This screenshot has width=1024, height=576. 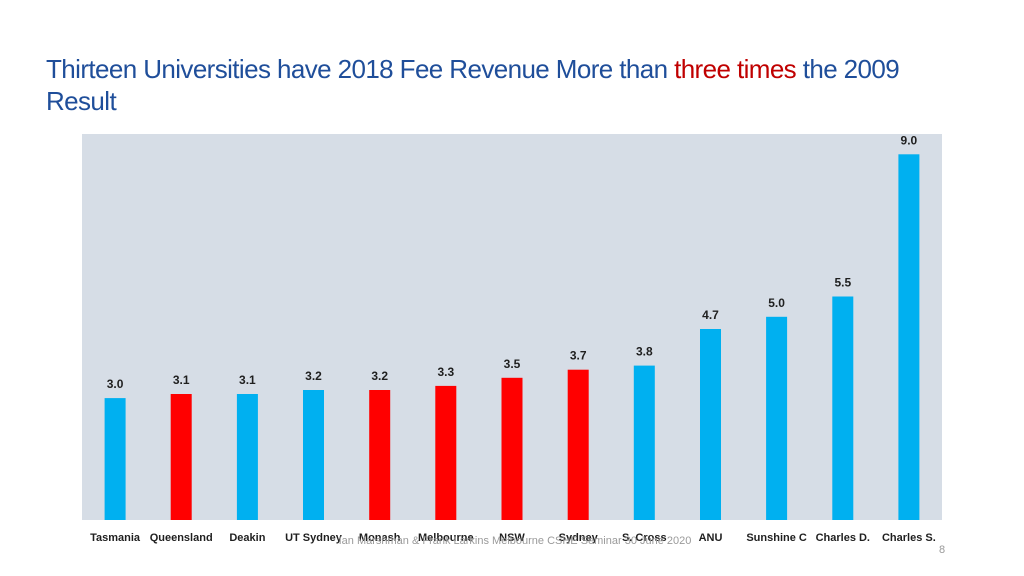 I want to click on category-label-7: Sydney, so click(x=579, y=538).